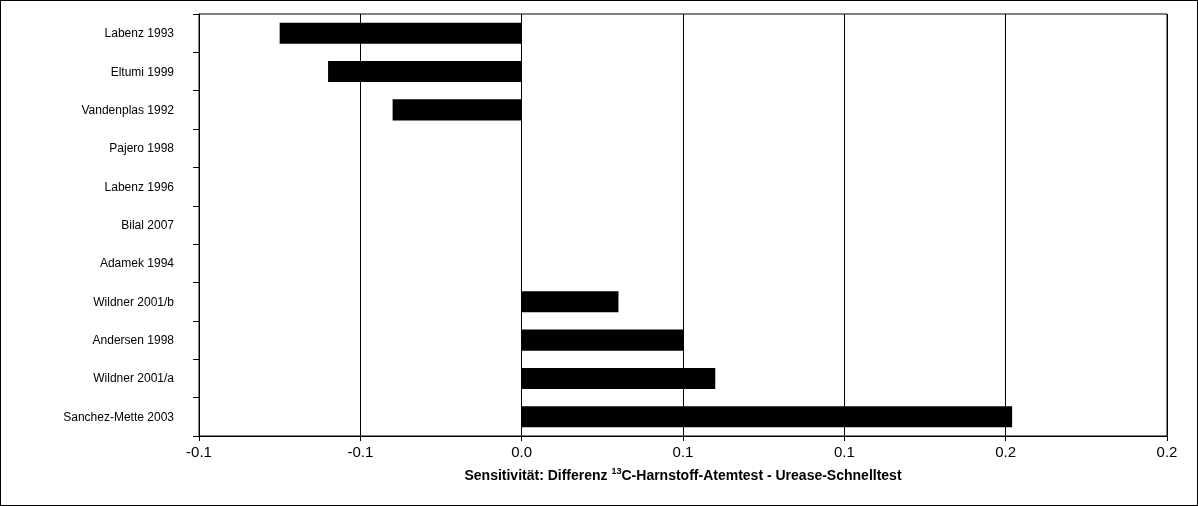  Describe the element at coordinates (148, 225) in the screenshot. I see `y-tick-label: Bilal 2007` at that location.